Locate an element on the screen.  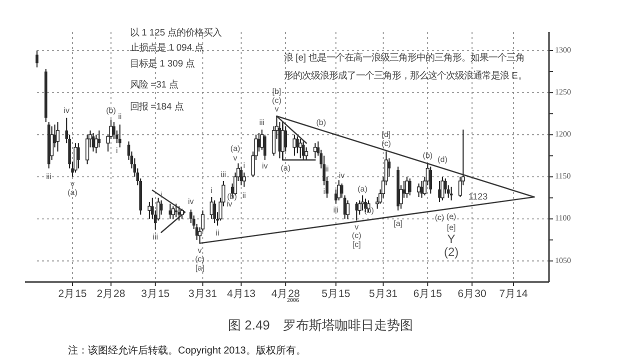
x-tick-label: 3月31 is located at coordinates (203, 294).